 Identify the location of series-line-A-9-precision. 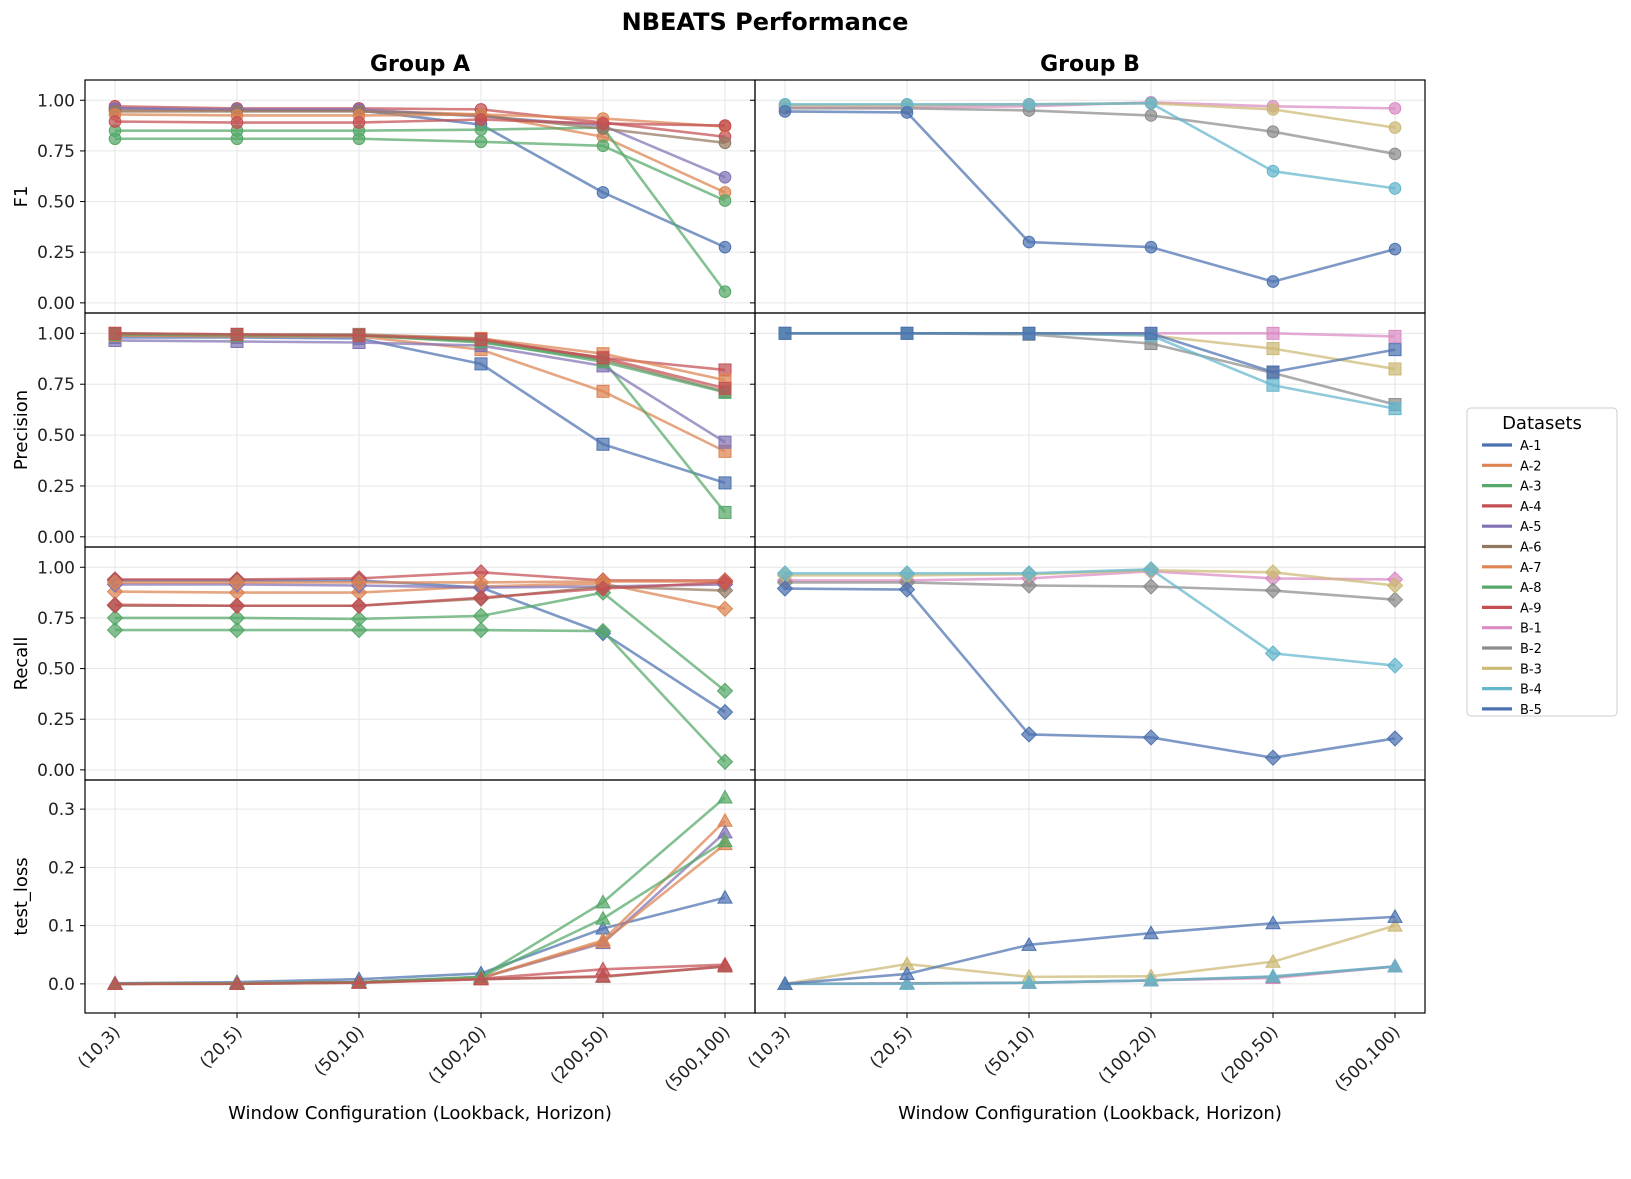
(420, 361).